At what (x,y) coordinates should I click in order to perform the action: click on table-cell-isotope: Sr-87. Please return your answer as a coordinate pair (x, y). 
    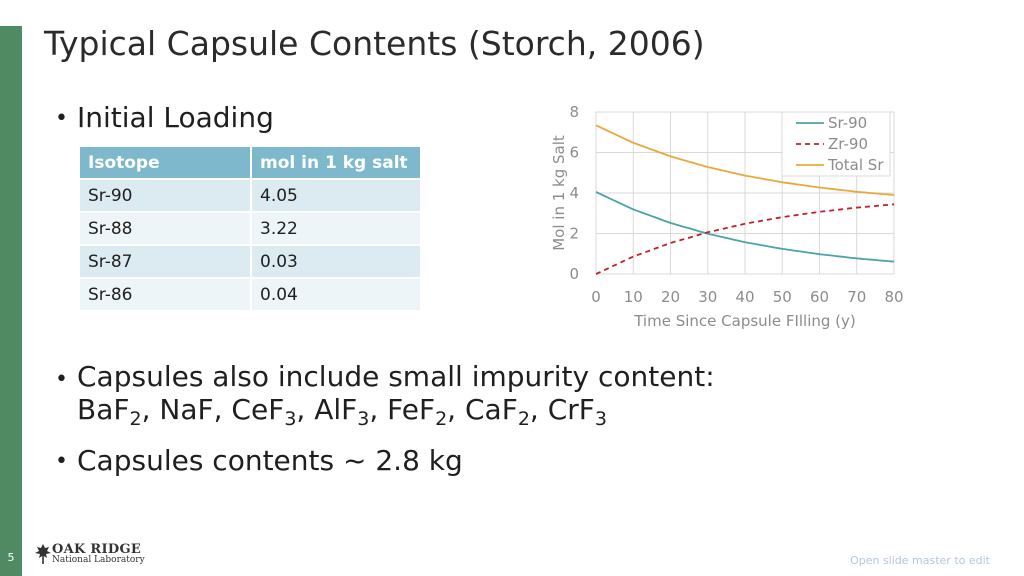
    Looking at the image, I should click on (166, 262).